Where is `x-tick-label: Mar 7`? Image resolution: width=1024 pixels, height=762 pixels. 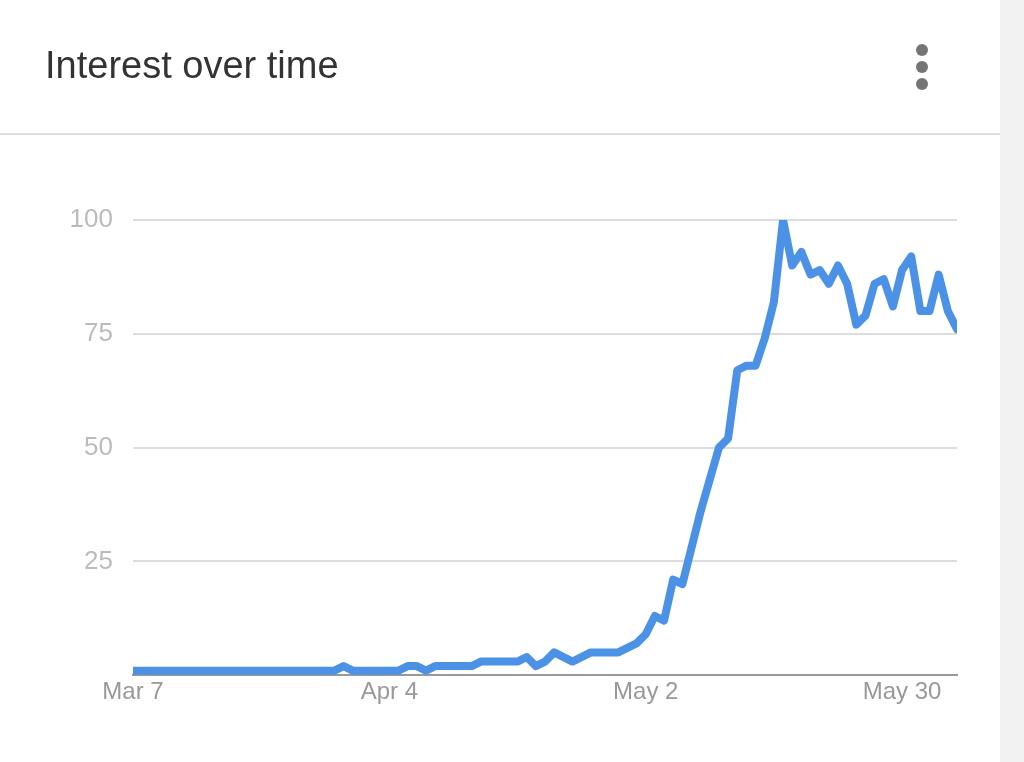
x-tick-label: Mar 7 is located at coordinates (133, 691).